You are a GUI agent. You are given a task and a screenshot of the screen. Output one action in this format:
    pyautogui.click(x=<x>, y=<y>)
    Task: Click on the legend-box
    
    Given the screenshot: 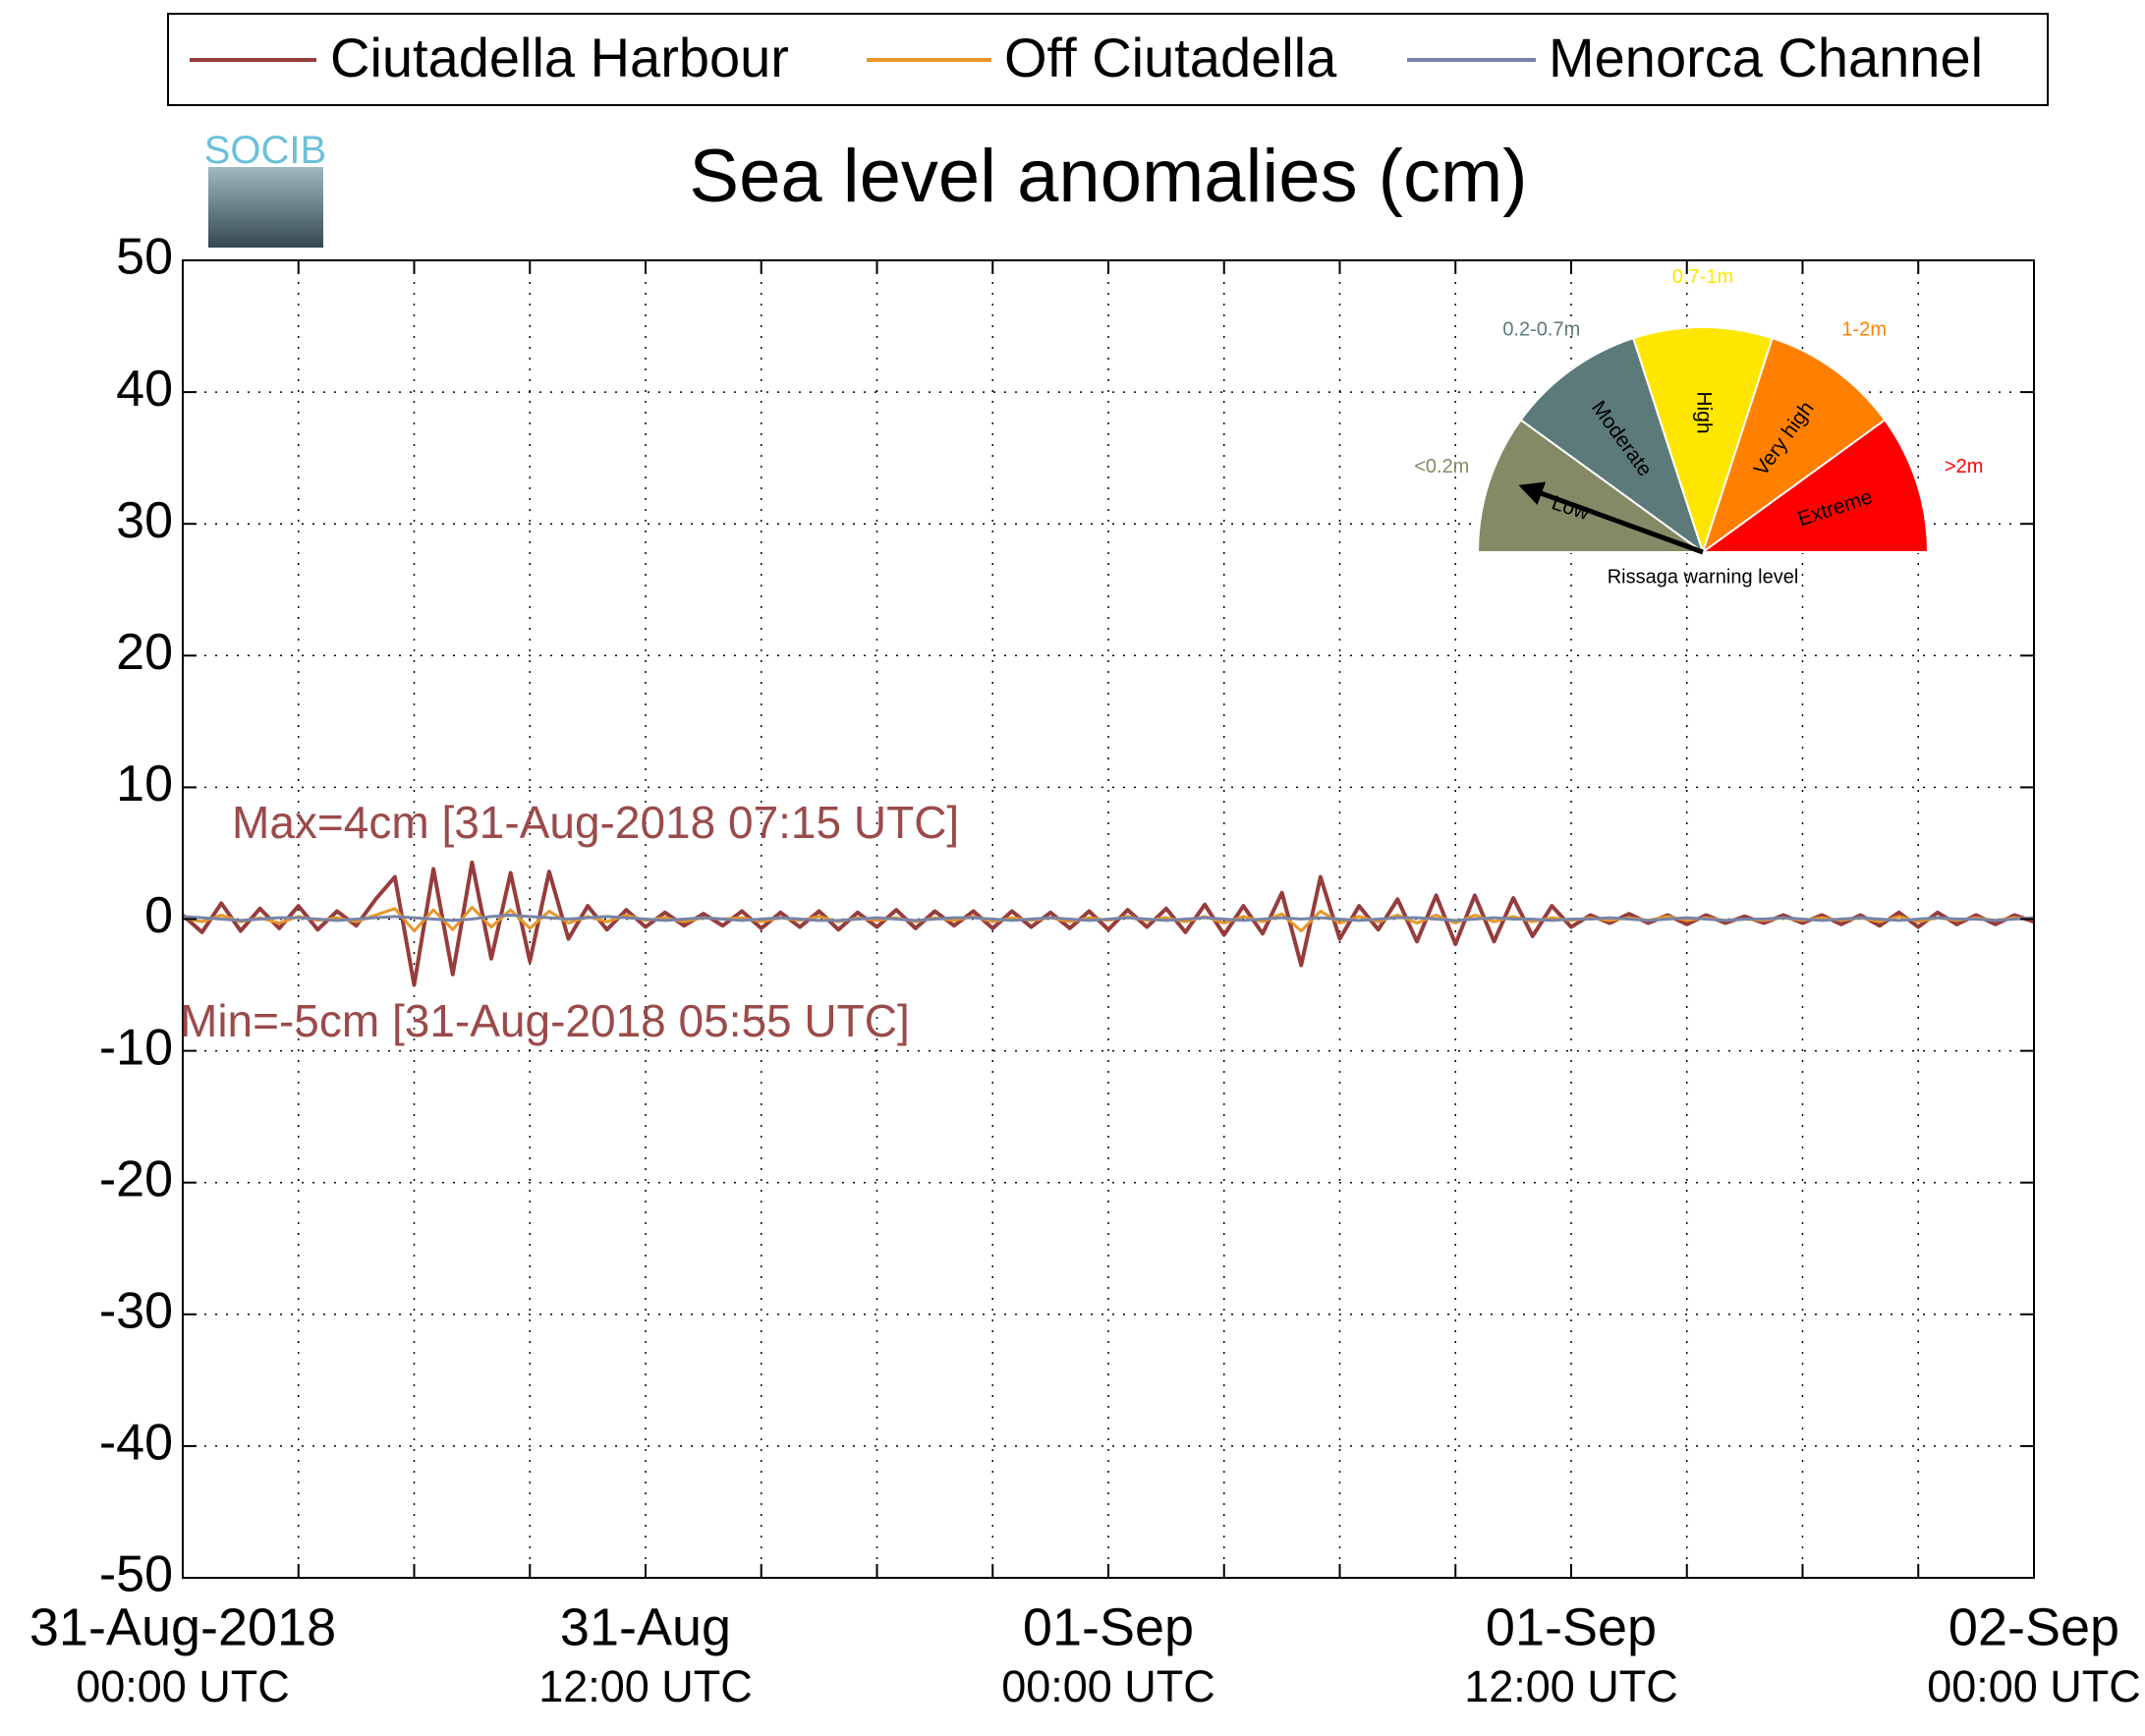 What is the action you would take?
    pyautogui.click(x=1108, y=59)
    